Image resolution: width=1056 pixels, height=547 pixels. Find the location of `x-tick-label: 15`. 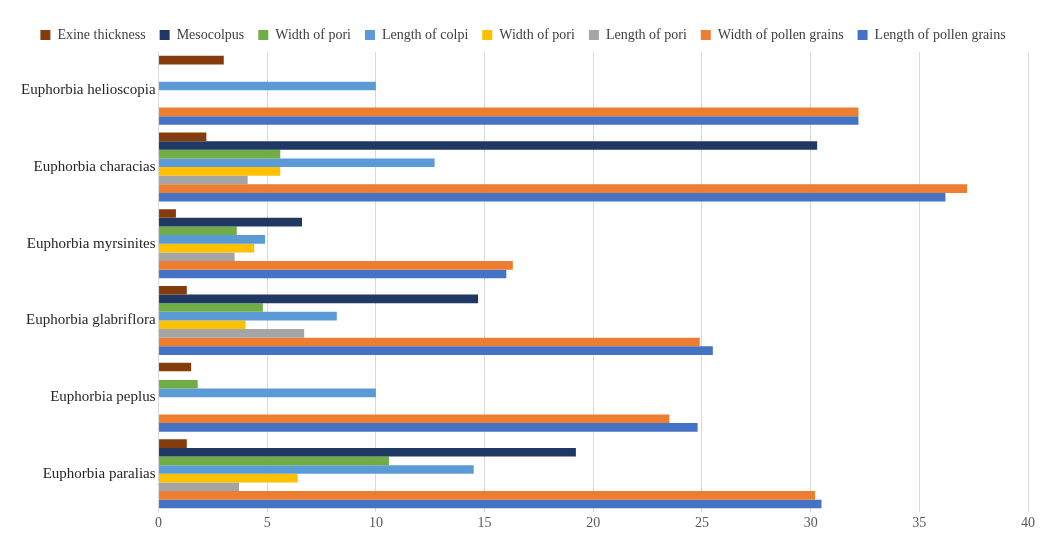

x-tick-label: 15 is located at coordinates (484, 523).